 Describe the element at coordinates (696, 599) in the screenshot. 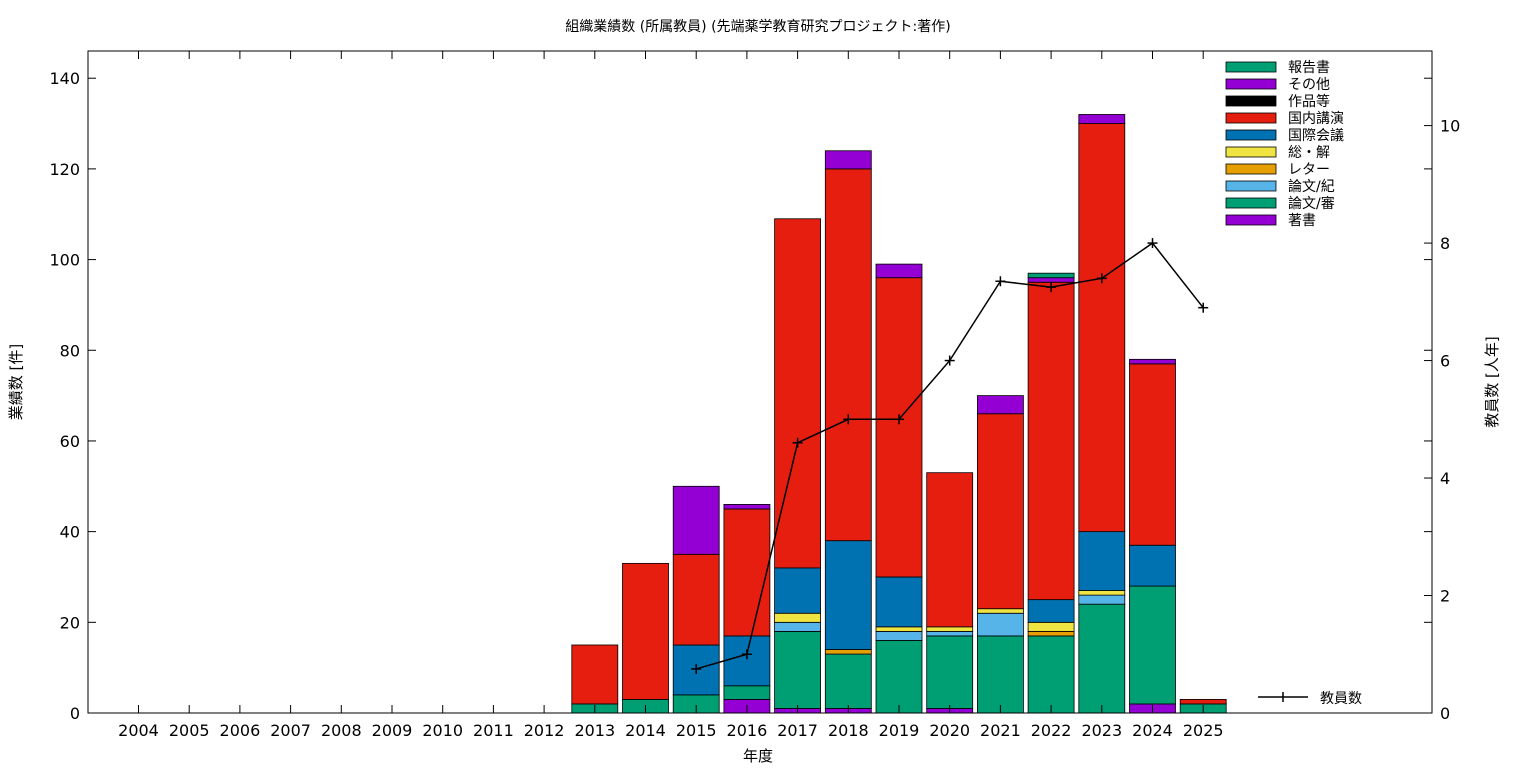

I see `bar-2015-国内講演` at that location.